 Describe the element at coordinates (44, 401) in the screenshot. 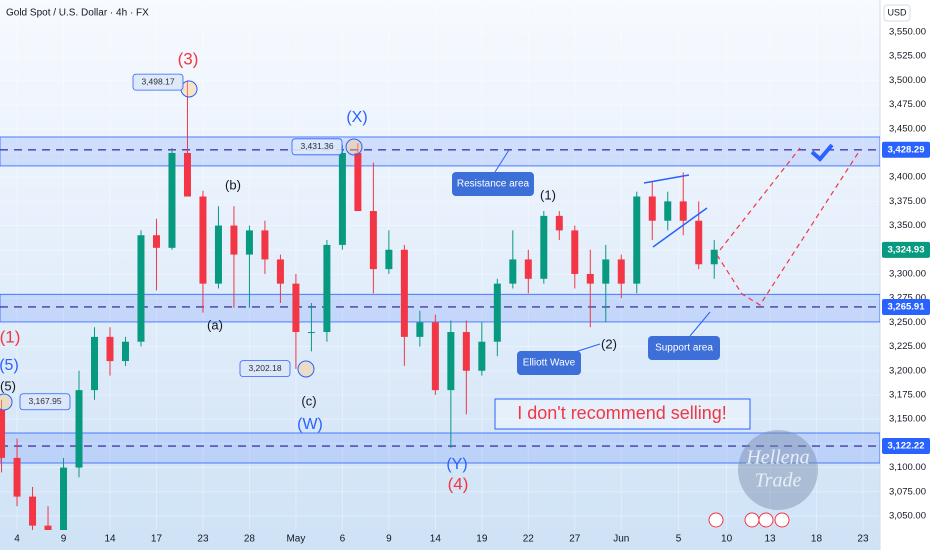

I see `price-tag-label: 3,167.95` at that location.